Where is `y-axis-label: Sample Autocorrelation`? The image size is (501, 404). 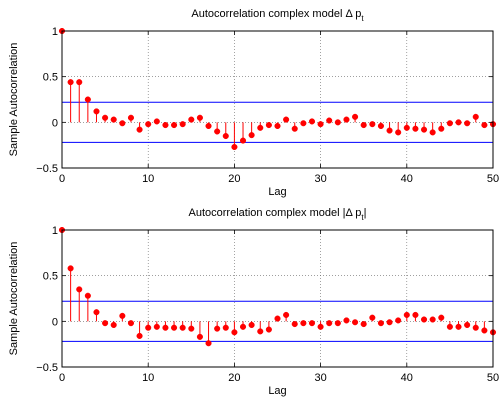
y-axis-label: Sample Autocorrelation is located at coordinates (14, 100).